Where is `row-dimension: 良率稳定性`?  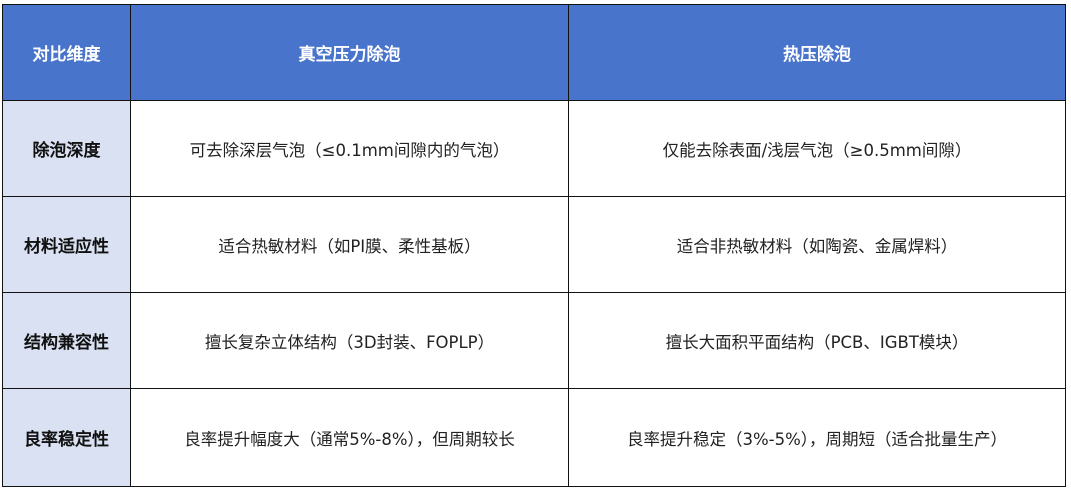 row-dimension: 良率稳定性 is located at coordinates (66, 437).